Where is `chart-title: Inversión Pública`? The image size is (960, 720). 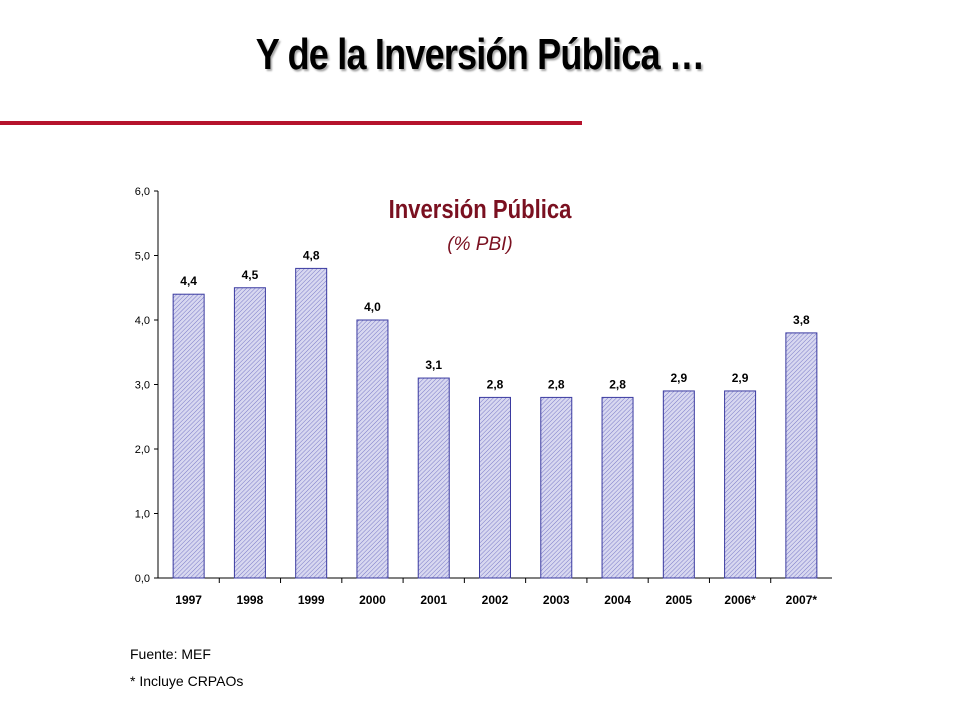 chart-title: Inversión Pública is located at coordinates (480, 209).